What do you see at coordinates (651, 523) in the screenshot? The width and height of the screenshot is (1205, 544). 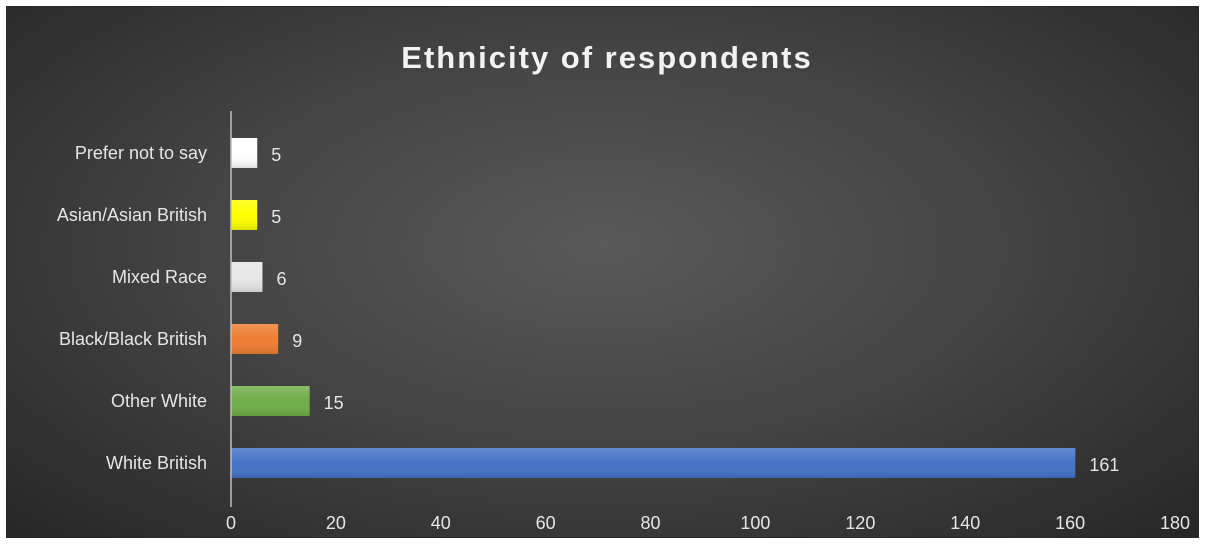 I see `x-tick-label-80: 80` at bounding box center [651, 523].